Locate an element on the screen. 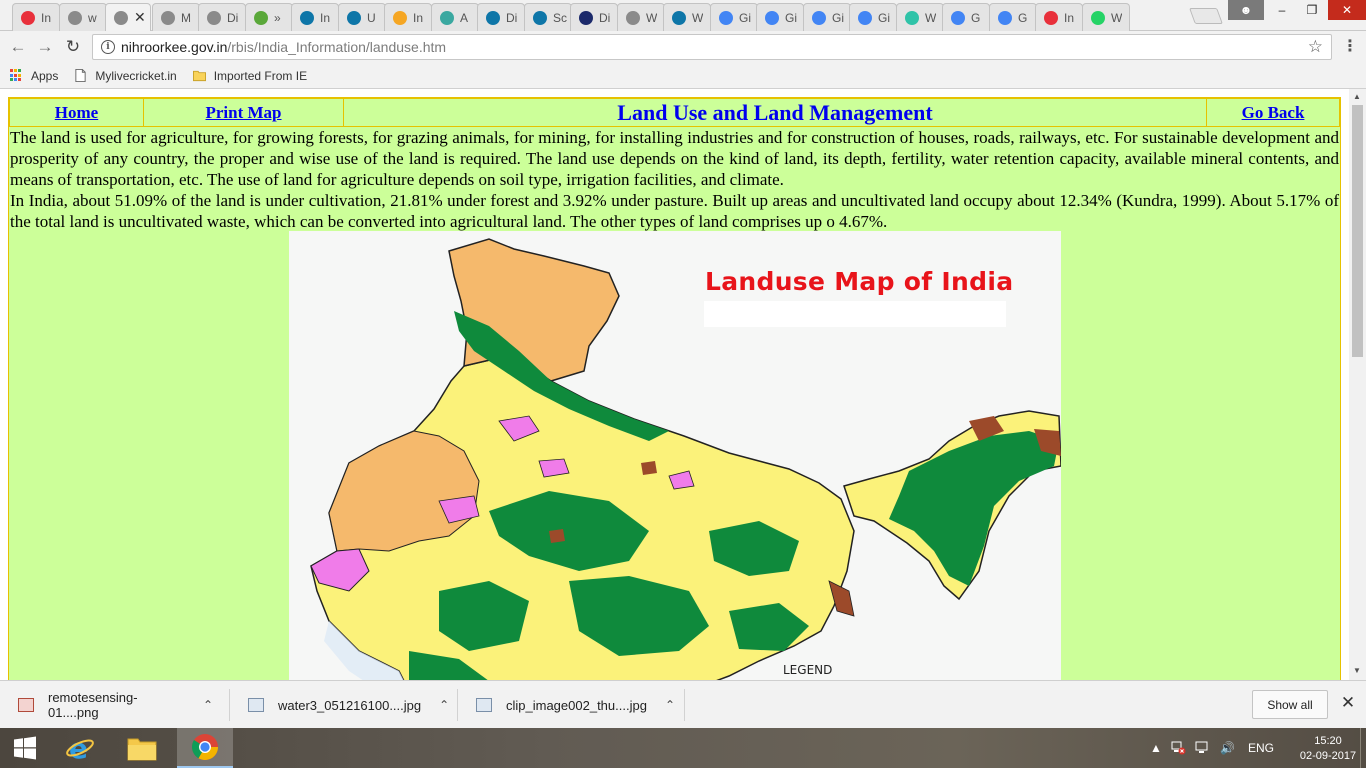 The width and height of the screenshot is (1366, 768). new-tab-button is located at coordinates (1206, 16).